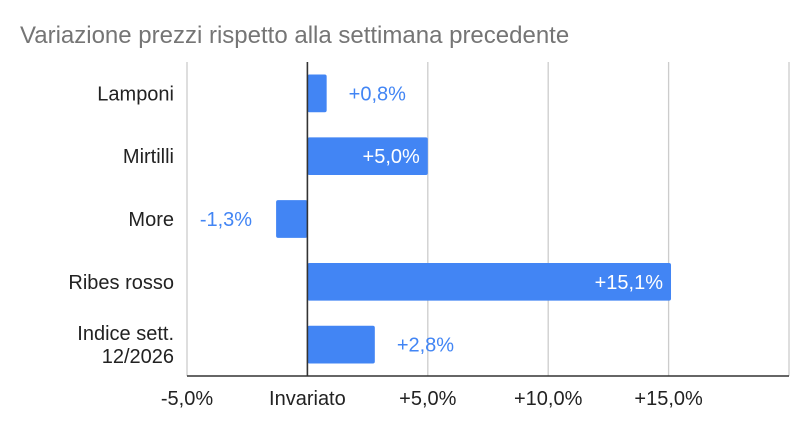  What do you see at coordinates (125, 345) in the screenshot?
I see `category-label: Indice sett. 12/2026` at bounding box center [125, 345].